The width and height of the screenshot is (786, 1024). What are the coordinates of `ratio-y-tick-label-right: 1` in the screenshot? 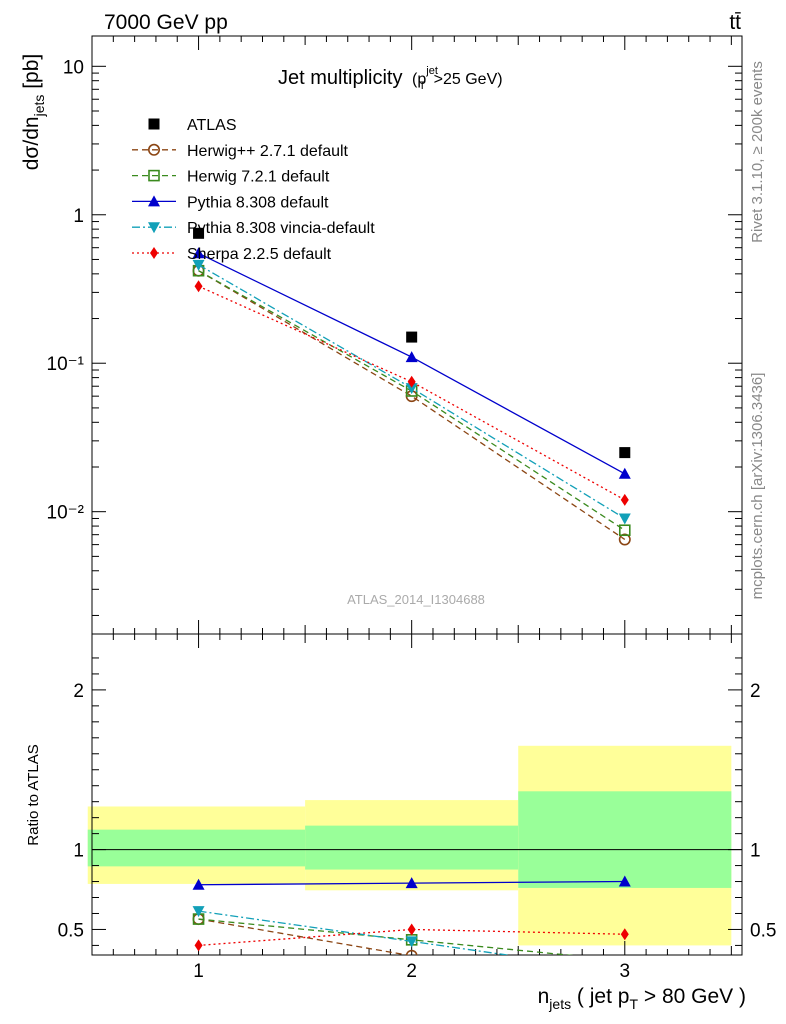 It's located at (755, 851).